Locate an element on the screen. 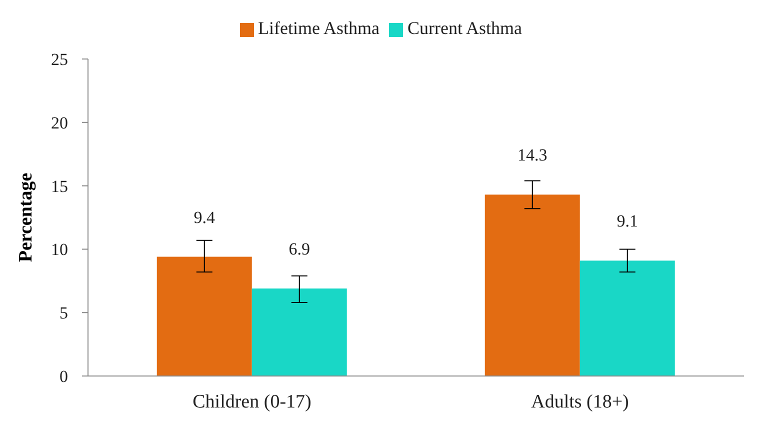 Image resolution: width=762 pixels, height=434 pixels. y-tick-label: 15 is located at coordinates (59, 186).